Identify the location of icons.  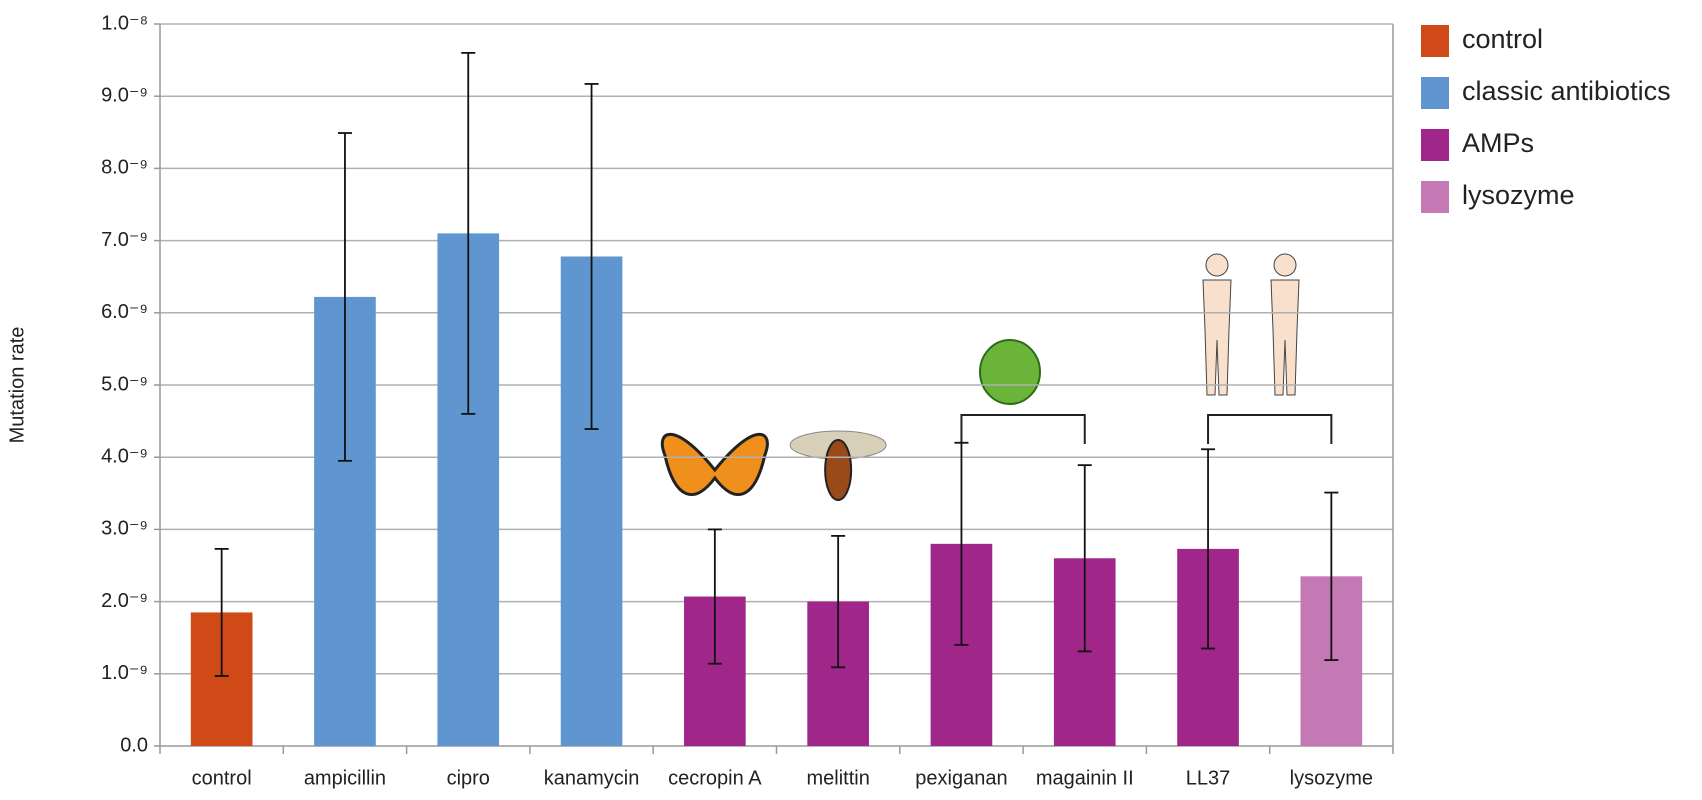
(996, 377).